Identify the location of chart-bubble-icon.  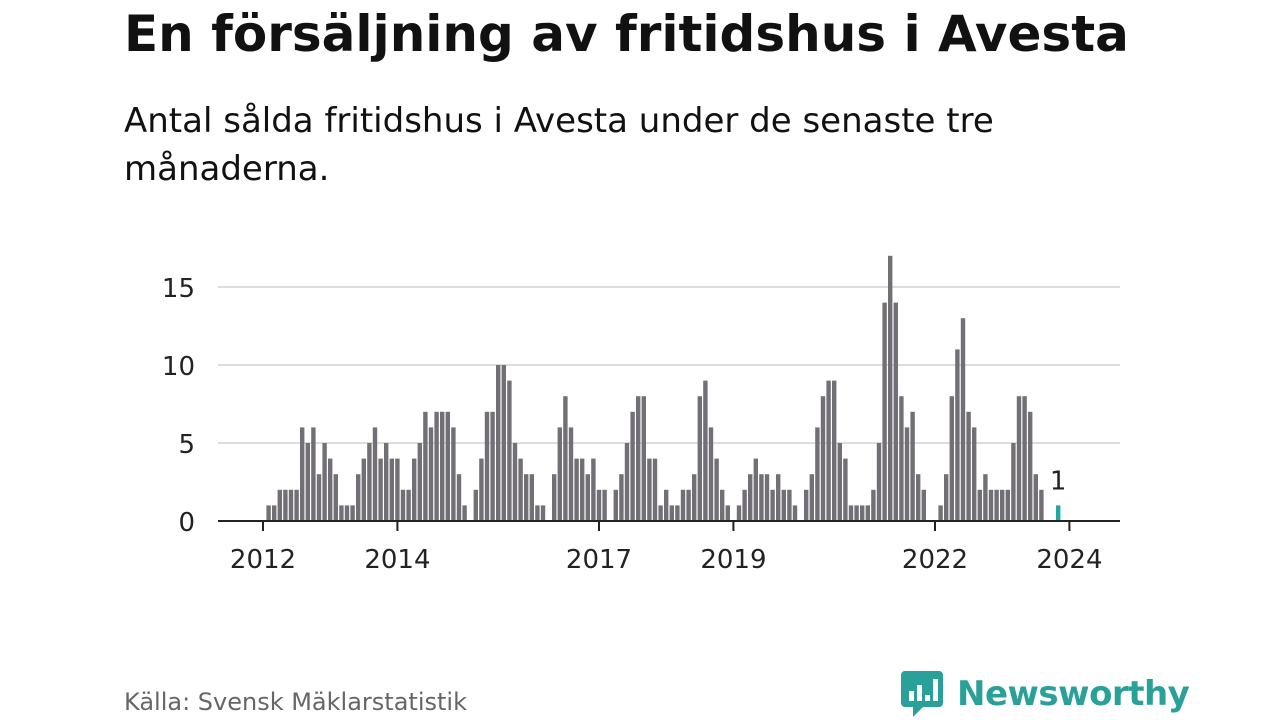
(922, 694).